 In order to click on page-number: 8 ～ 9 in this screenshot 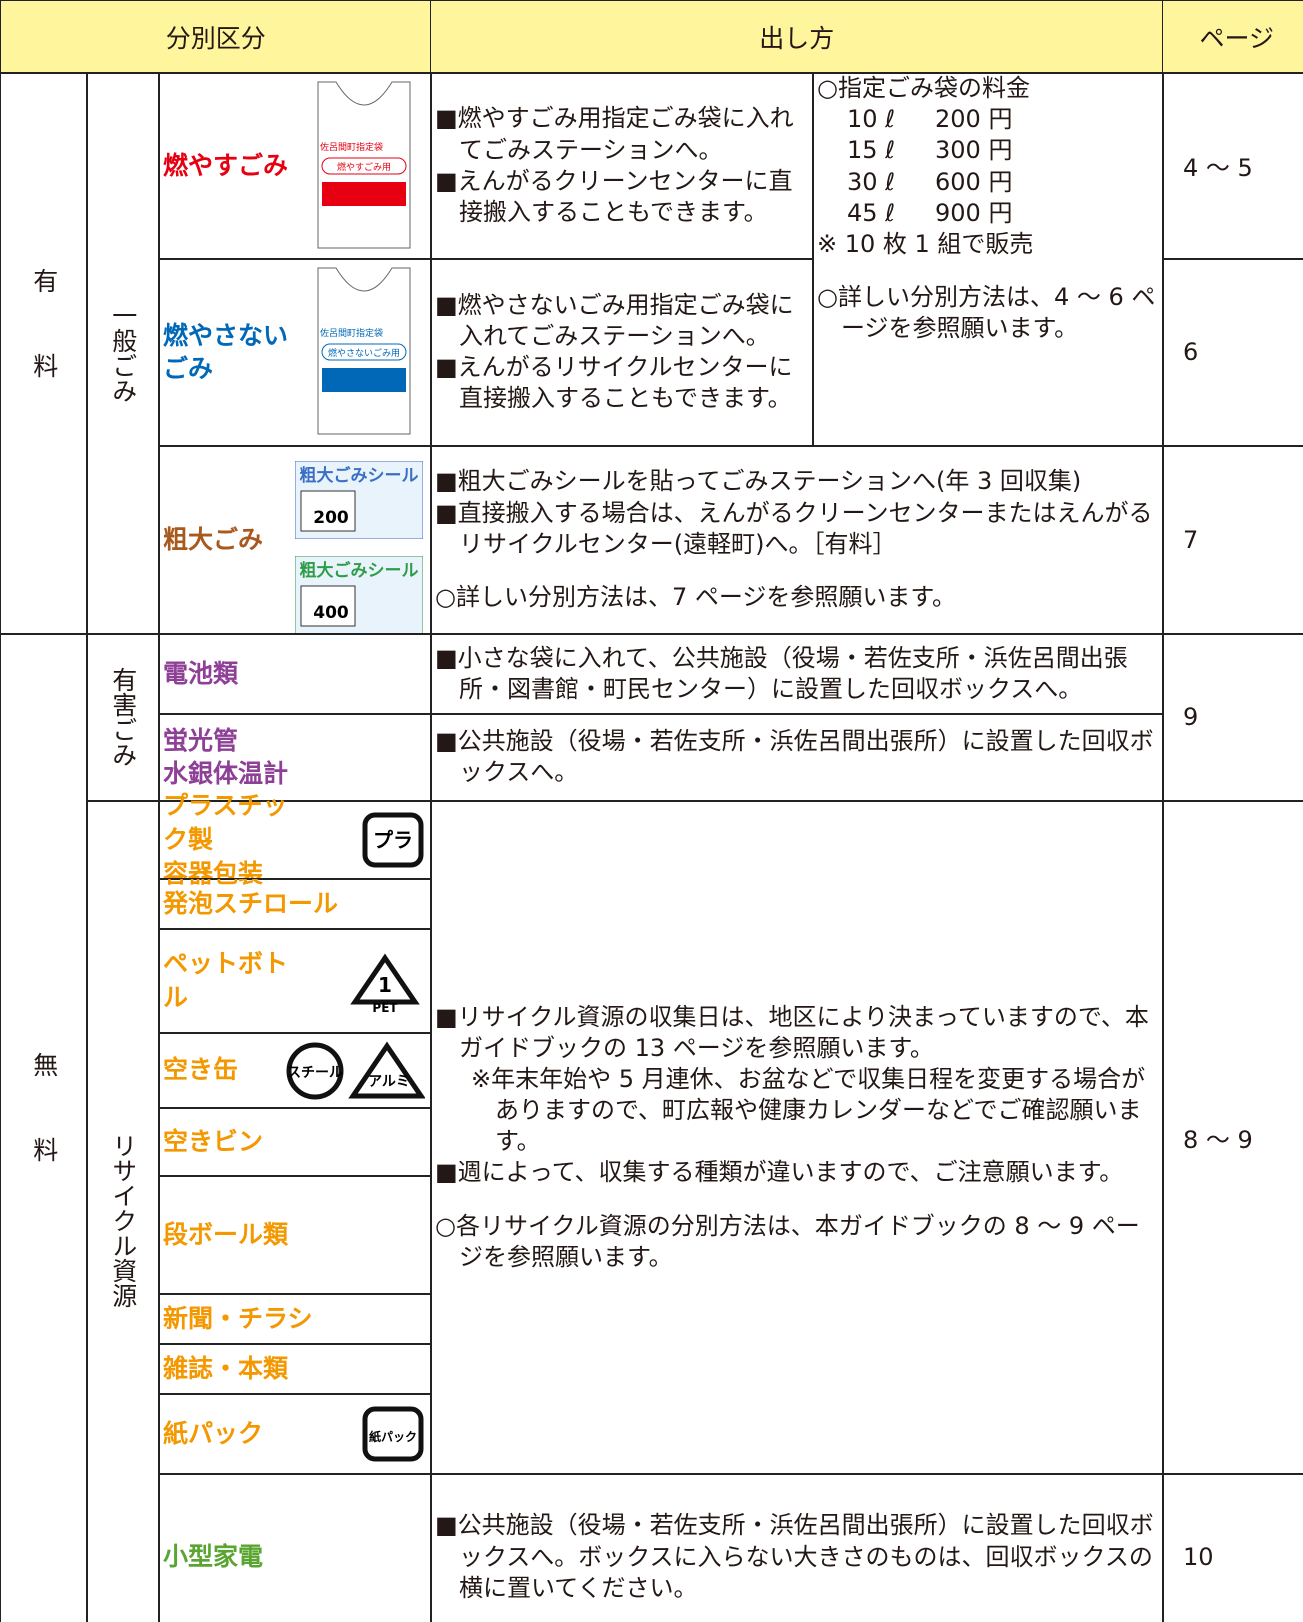, I will do `click(1232, 1137)`.